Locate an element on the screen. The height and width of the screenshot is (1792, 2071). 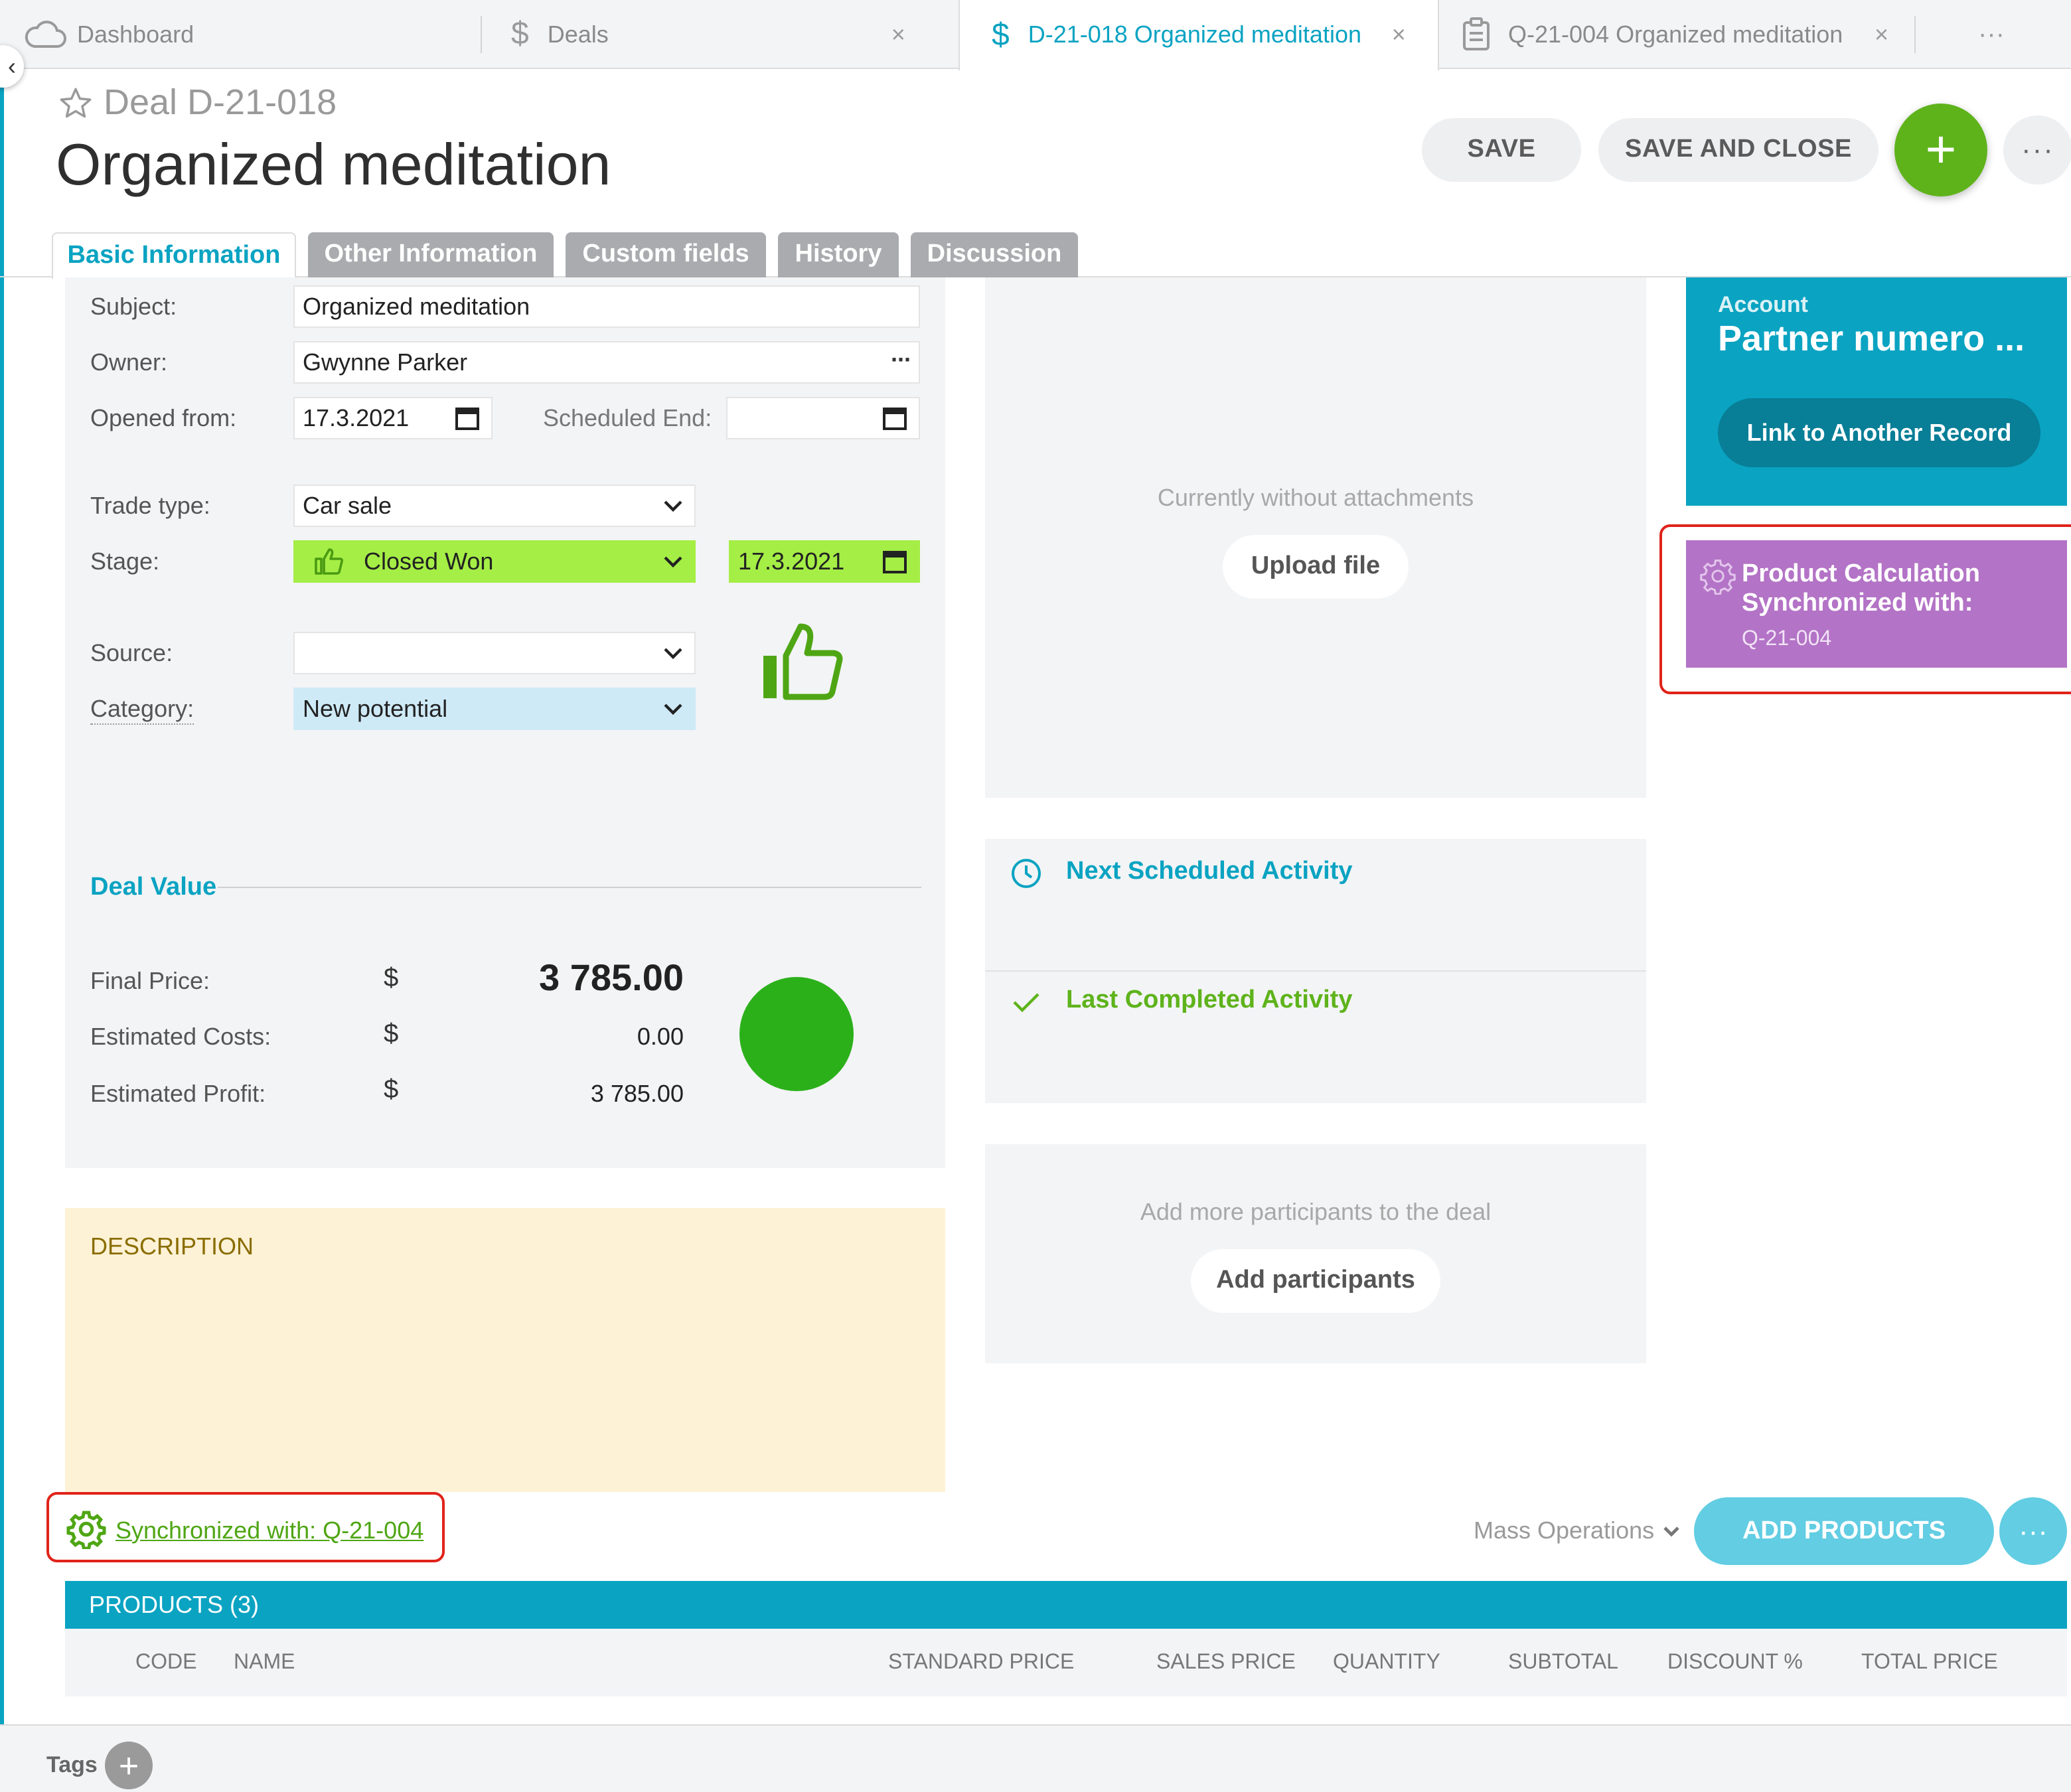
column-header-discount: DISCOUNT % is located at coordinates (1735, 1662).